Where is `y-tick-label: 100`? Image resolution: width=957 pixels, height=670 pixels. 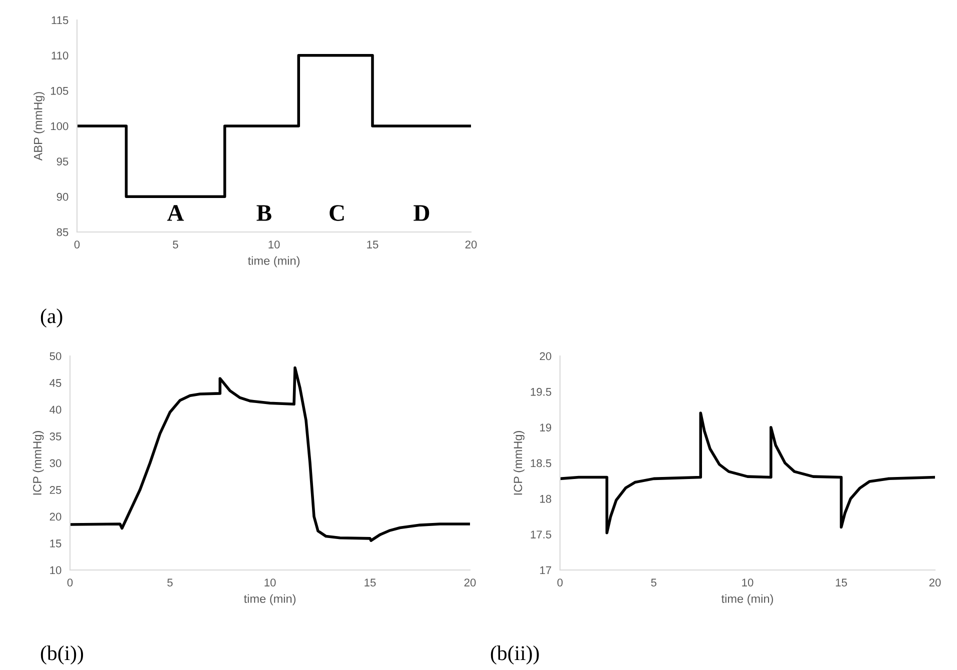
y-tick-label: 100 is located at coordinates (59, 126).